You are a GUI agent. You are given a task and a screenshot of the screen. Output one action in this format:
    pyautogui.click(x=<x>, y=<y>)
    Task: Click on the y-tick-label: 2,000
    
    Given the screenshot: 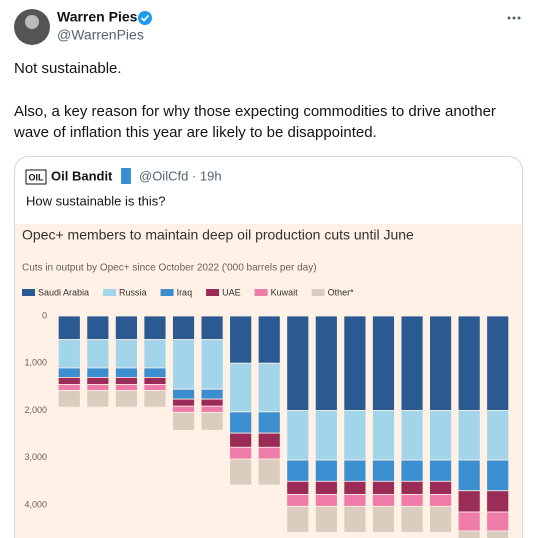 What is the action you would take?
    pyautogui.click(x=35, y=410)
    